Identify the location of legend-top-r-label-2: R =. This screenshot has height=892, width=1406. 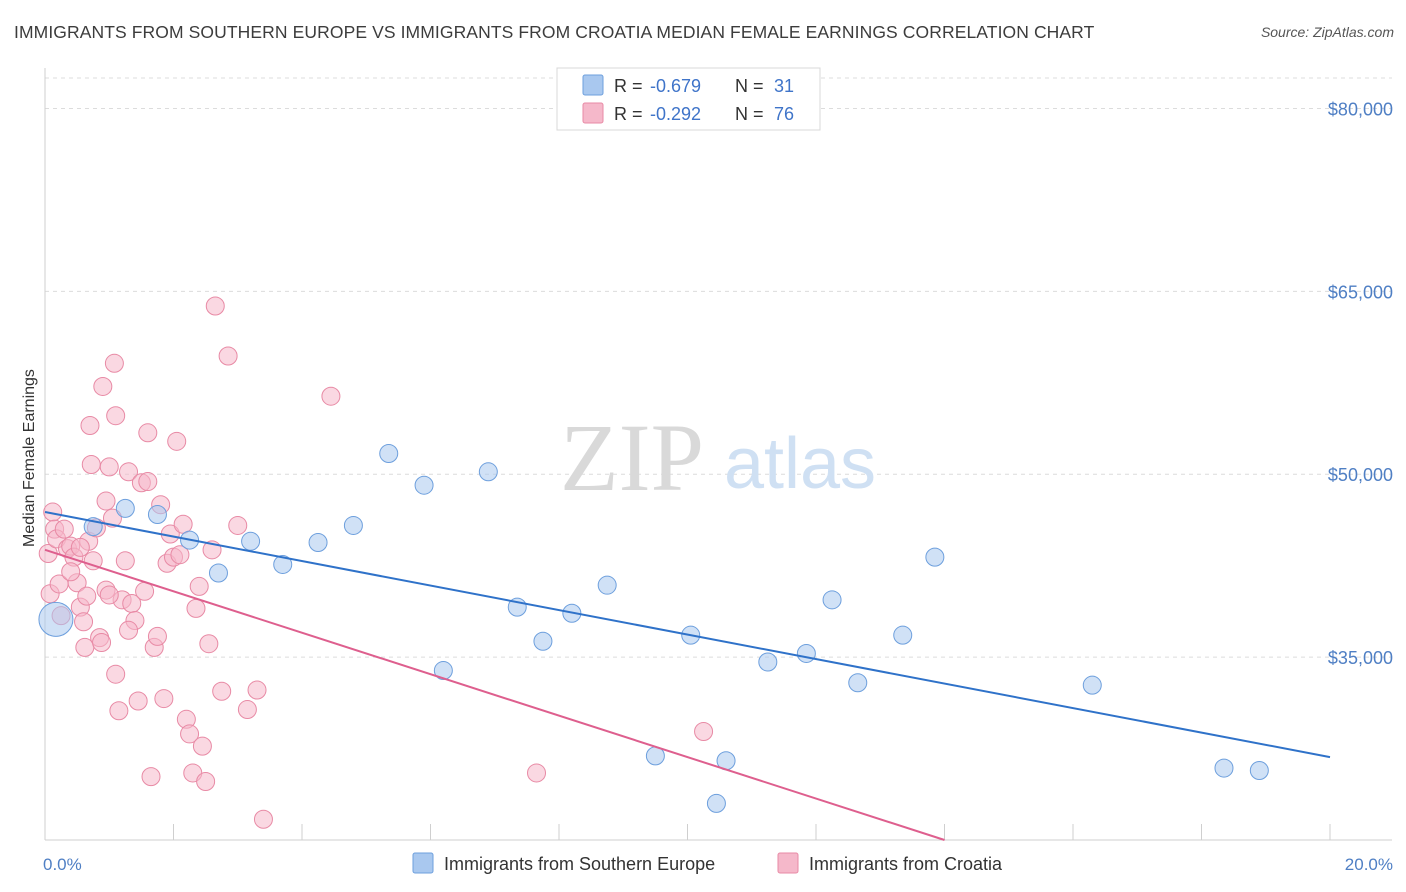
(628, 114).